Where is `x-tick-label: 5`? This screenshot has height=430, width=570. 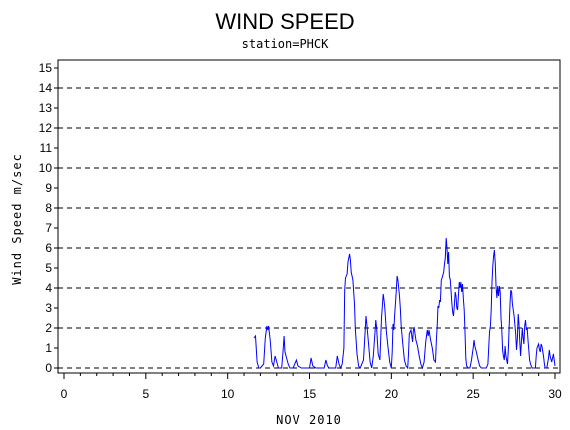
x-tick-label: 5 is located at coordinates (145, 394).